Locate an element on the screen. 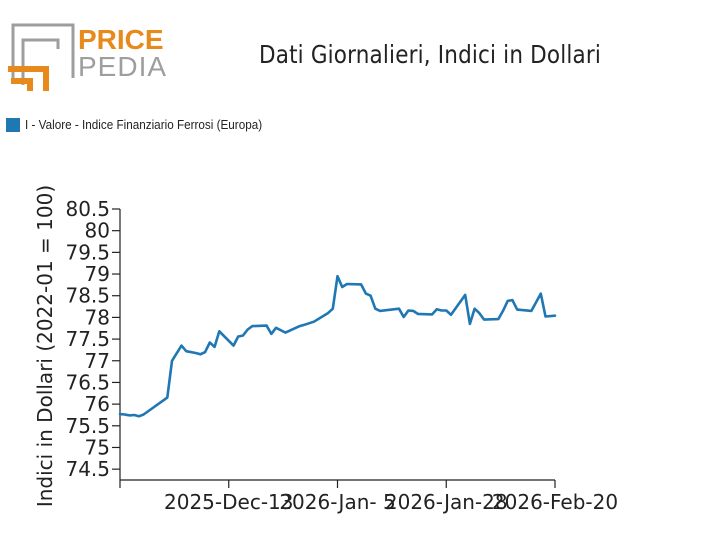 The width and height of the screenshot is (712, 555). legend-swatch is located at coordinates (13, 124).